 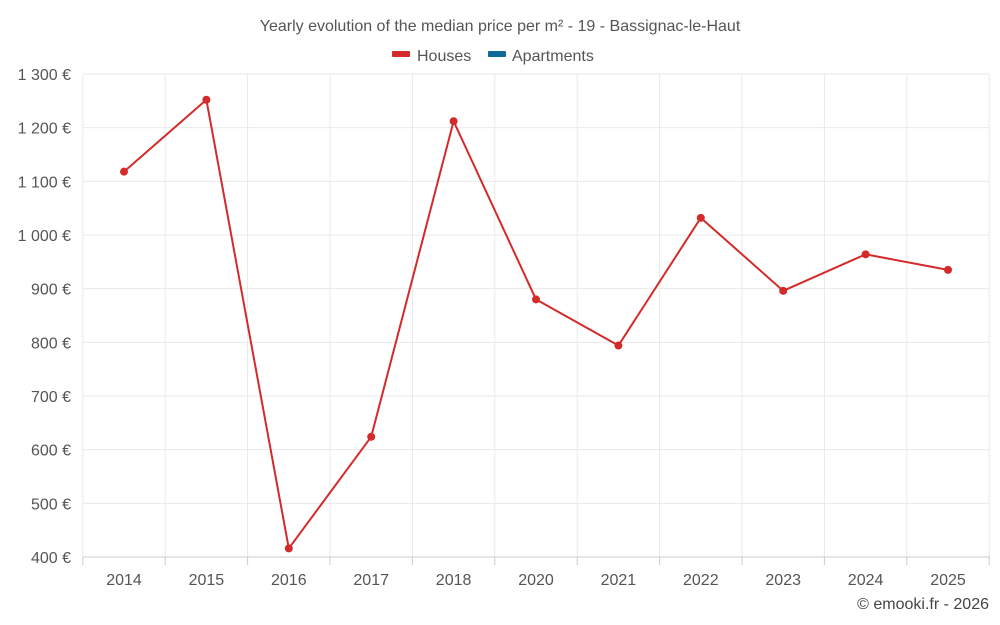 What do you see at coordinates (618, 345) in the screenshot?
I see `data-point-houses-2021` at bounding box center [618, 345].